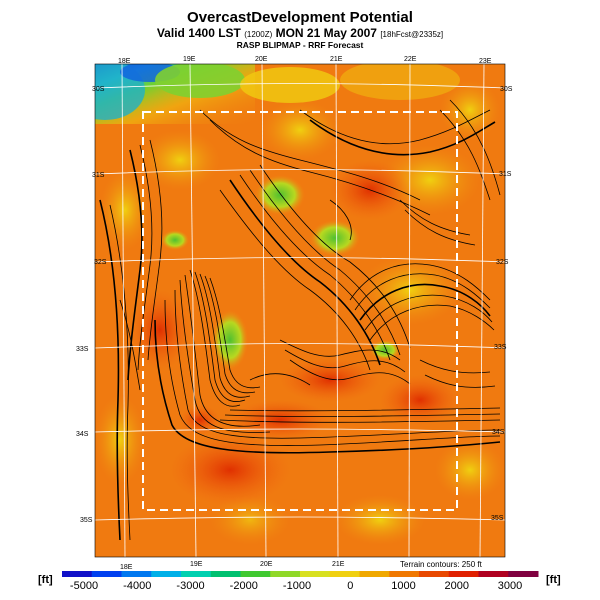 The image size is (600, 600). Describe the element at coordinates (86, 520) in the screenshot. I see `lat-label-left: 35S` at that location.